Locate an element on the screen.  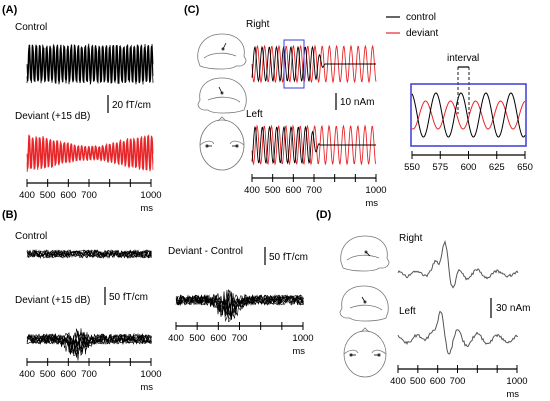
panel-d-time-axis: 400 500 600 700 1000 ms is located at coordinates (459, 382).